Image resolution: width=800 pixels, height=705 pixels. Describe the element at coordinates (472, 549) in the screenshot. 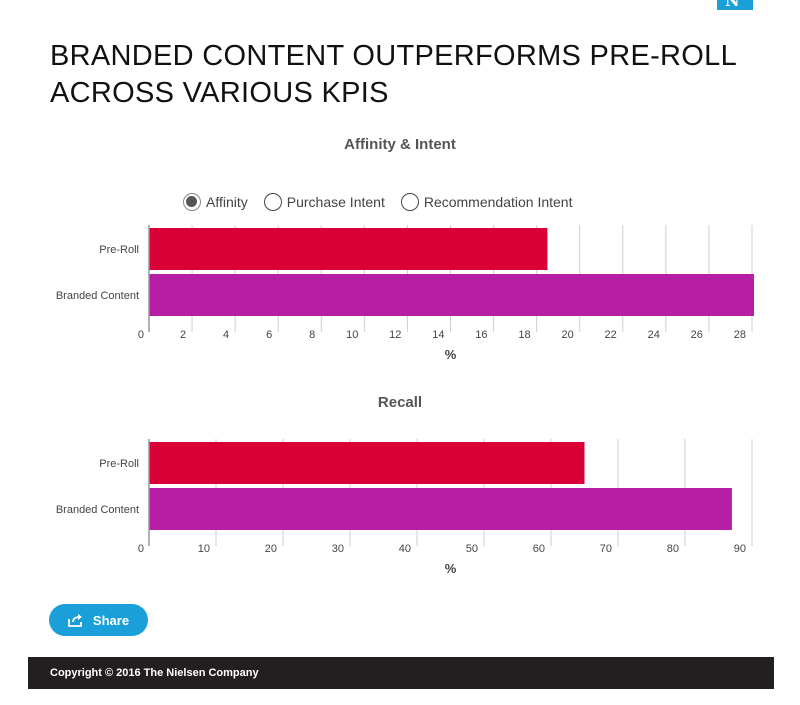

I see `x-tick-label: 50` at that location.